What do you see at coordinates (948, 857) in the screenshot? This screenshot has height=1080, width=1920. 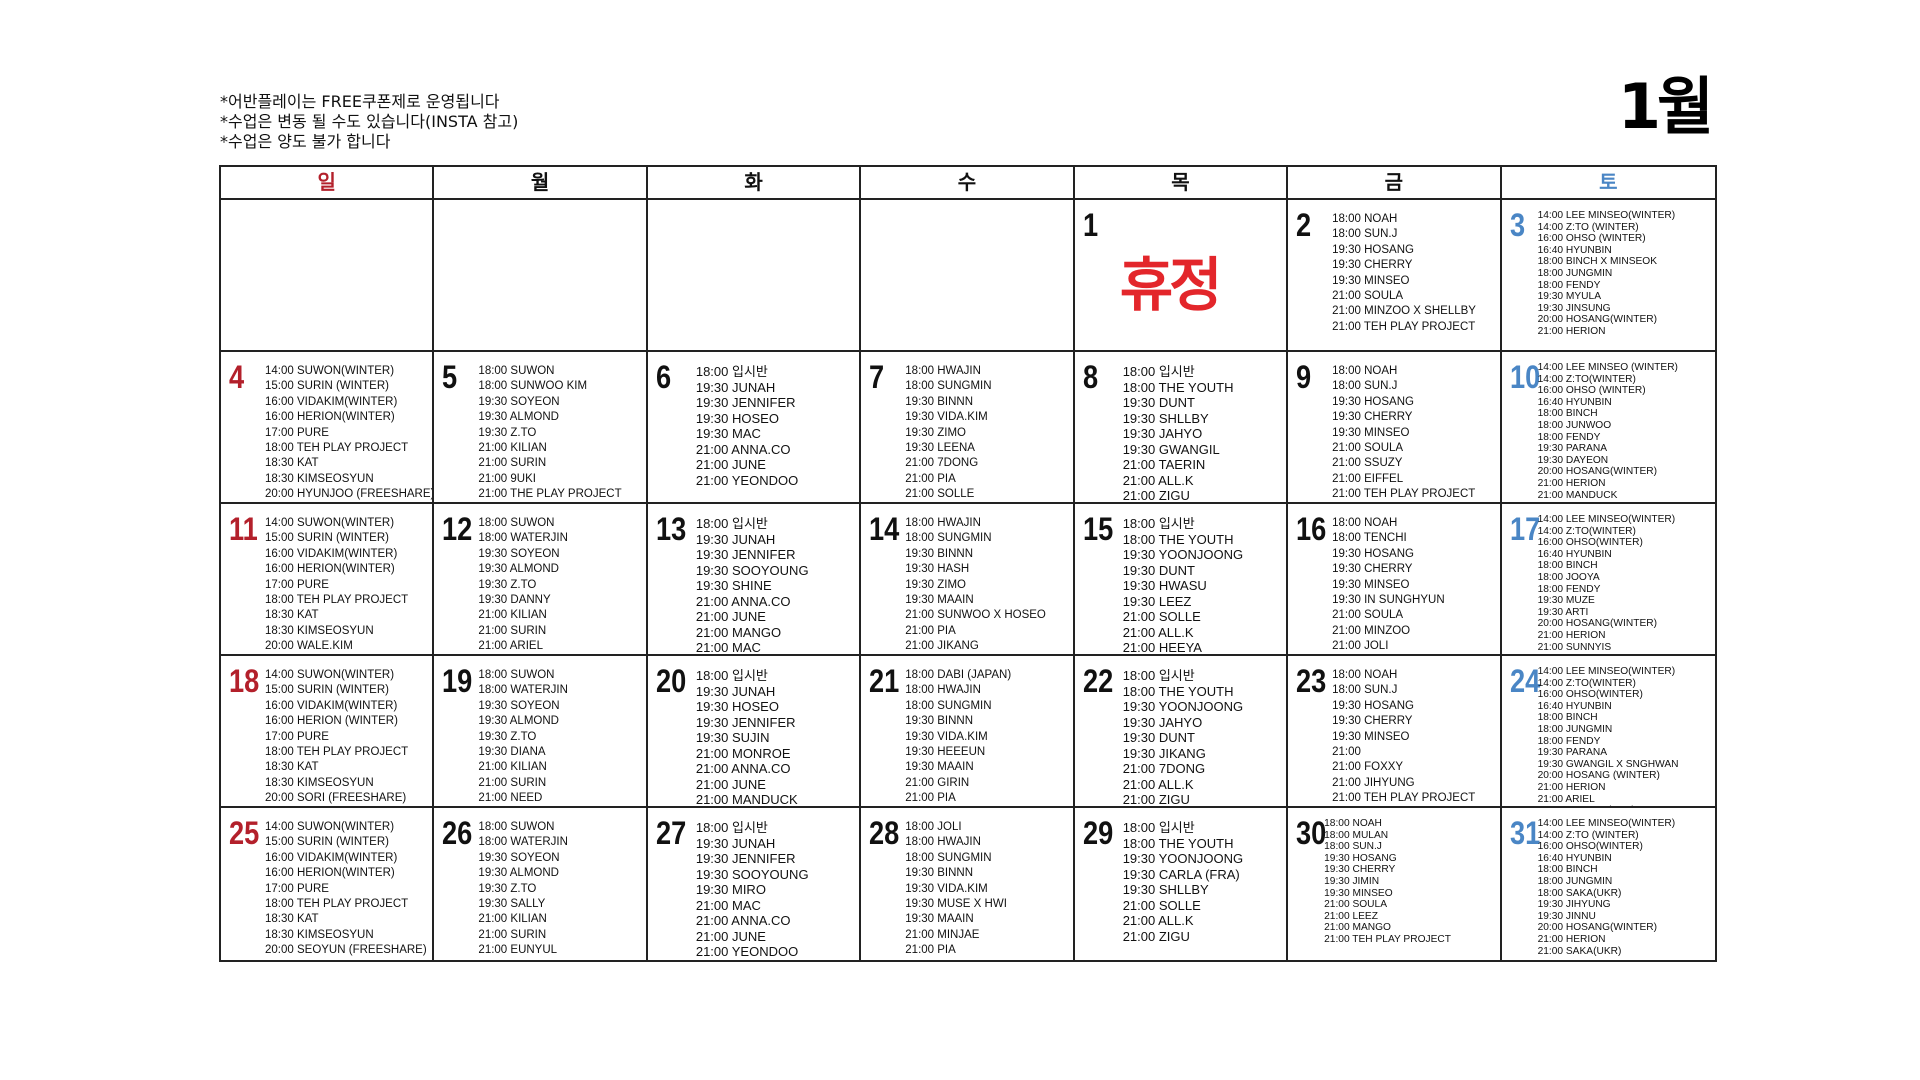 I see `class-entry: 18:00 SUNGMIN` at bounding box center [948, 857].